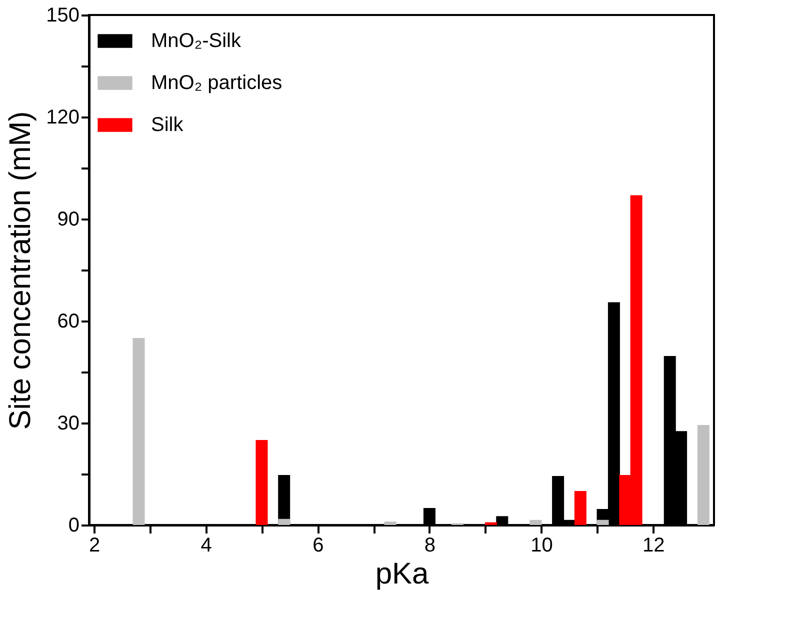 The height and width of the screenshot is (639, 786). I want to click on y-tick-label: 60, so click(68, 321).